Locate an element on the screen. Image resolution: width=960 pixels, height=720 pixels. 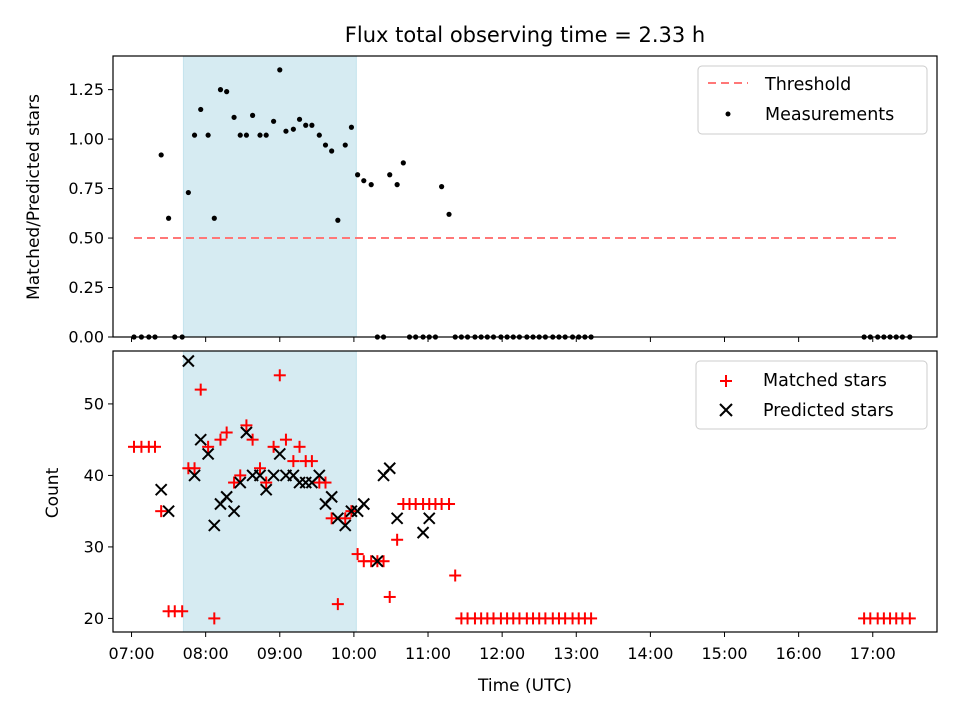
bottom-y-tick-label: 30 is located at coordinates (94, 546).